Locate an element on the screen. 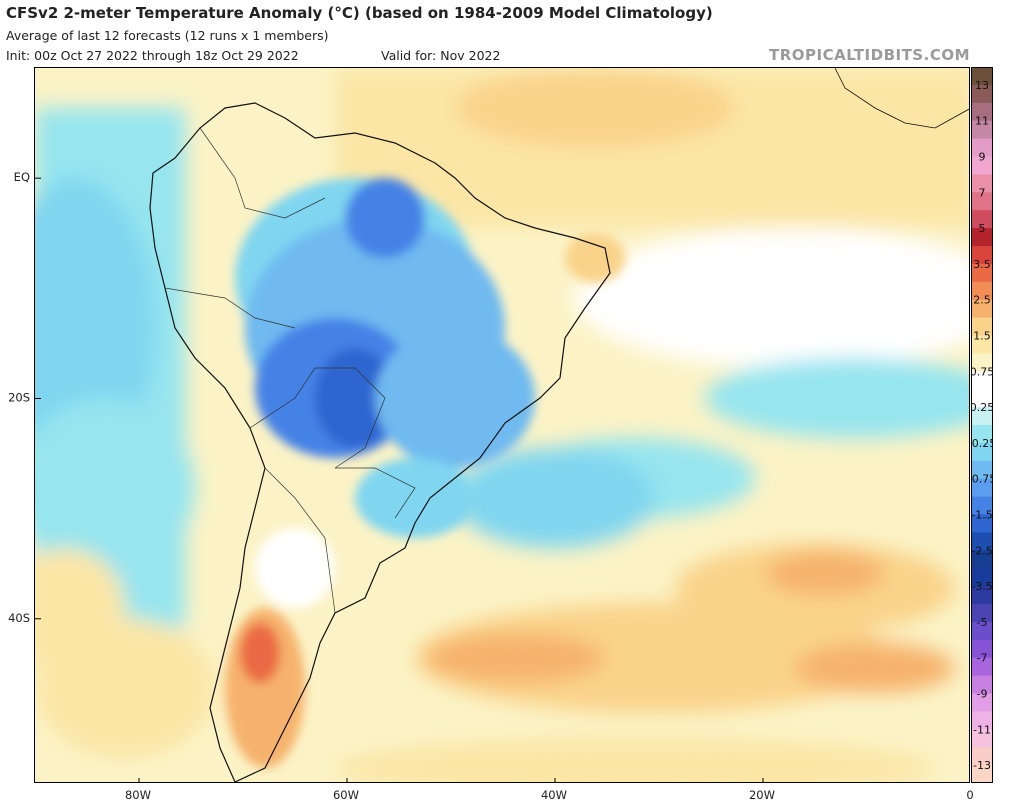 This screenshot has height=803, width=1024. colorbar-label: 0.25 is located at coordinates (982, 407).